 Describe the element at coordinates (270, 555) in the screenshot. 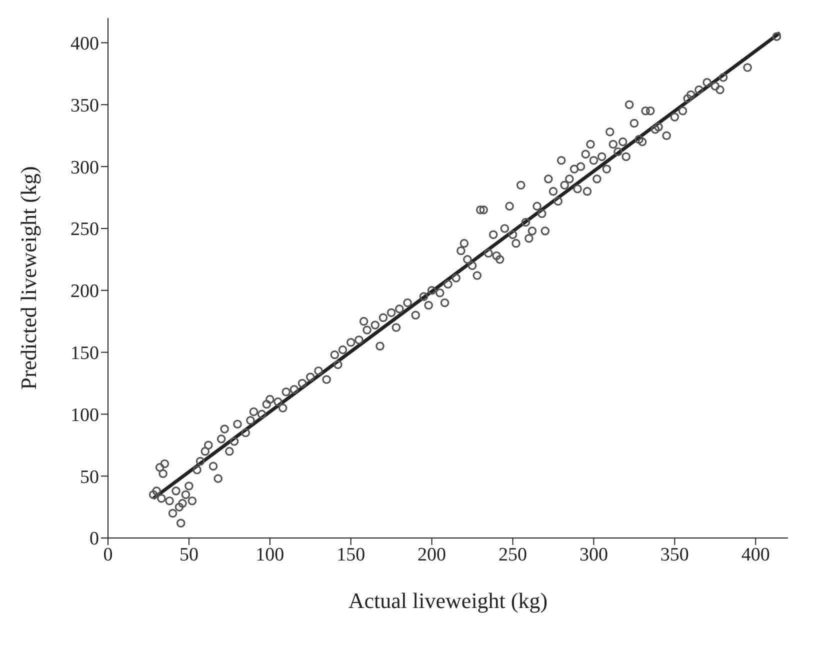

I see `x-tick-label: 100` at that location.